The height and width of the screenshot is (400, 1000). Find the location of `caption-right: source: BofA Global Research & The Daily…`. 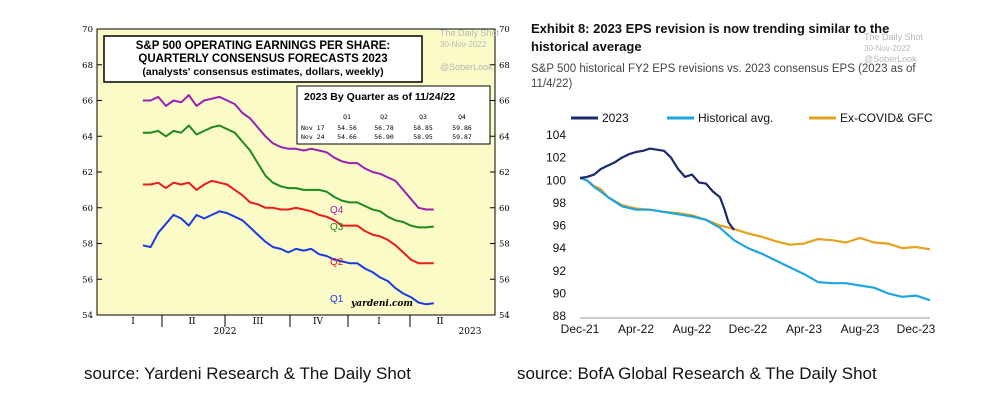

caption-right: source: BofA Global Research & The Daily… is located at coordinates (697, 373).